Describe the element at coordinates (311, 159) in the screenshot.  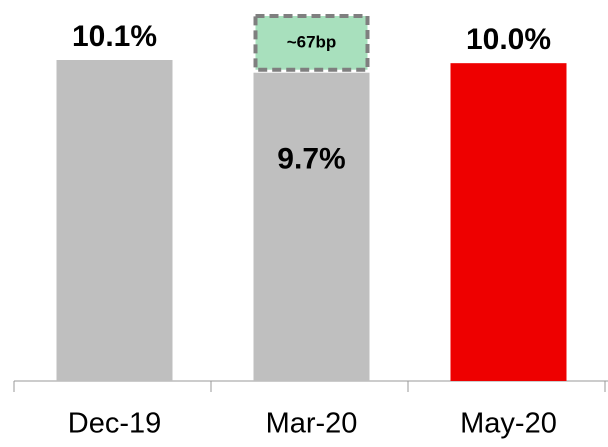
I see `value-label: 9.7%` at that location.